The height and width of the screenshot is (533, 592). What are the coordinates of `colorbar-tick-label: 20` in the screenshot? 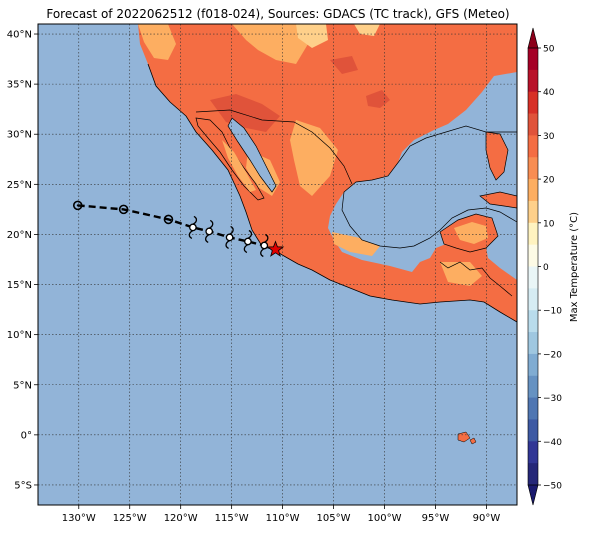 It's located at (549, 181).